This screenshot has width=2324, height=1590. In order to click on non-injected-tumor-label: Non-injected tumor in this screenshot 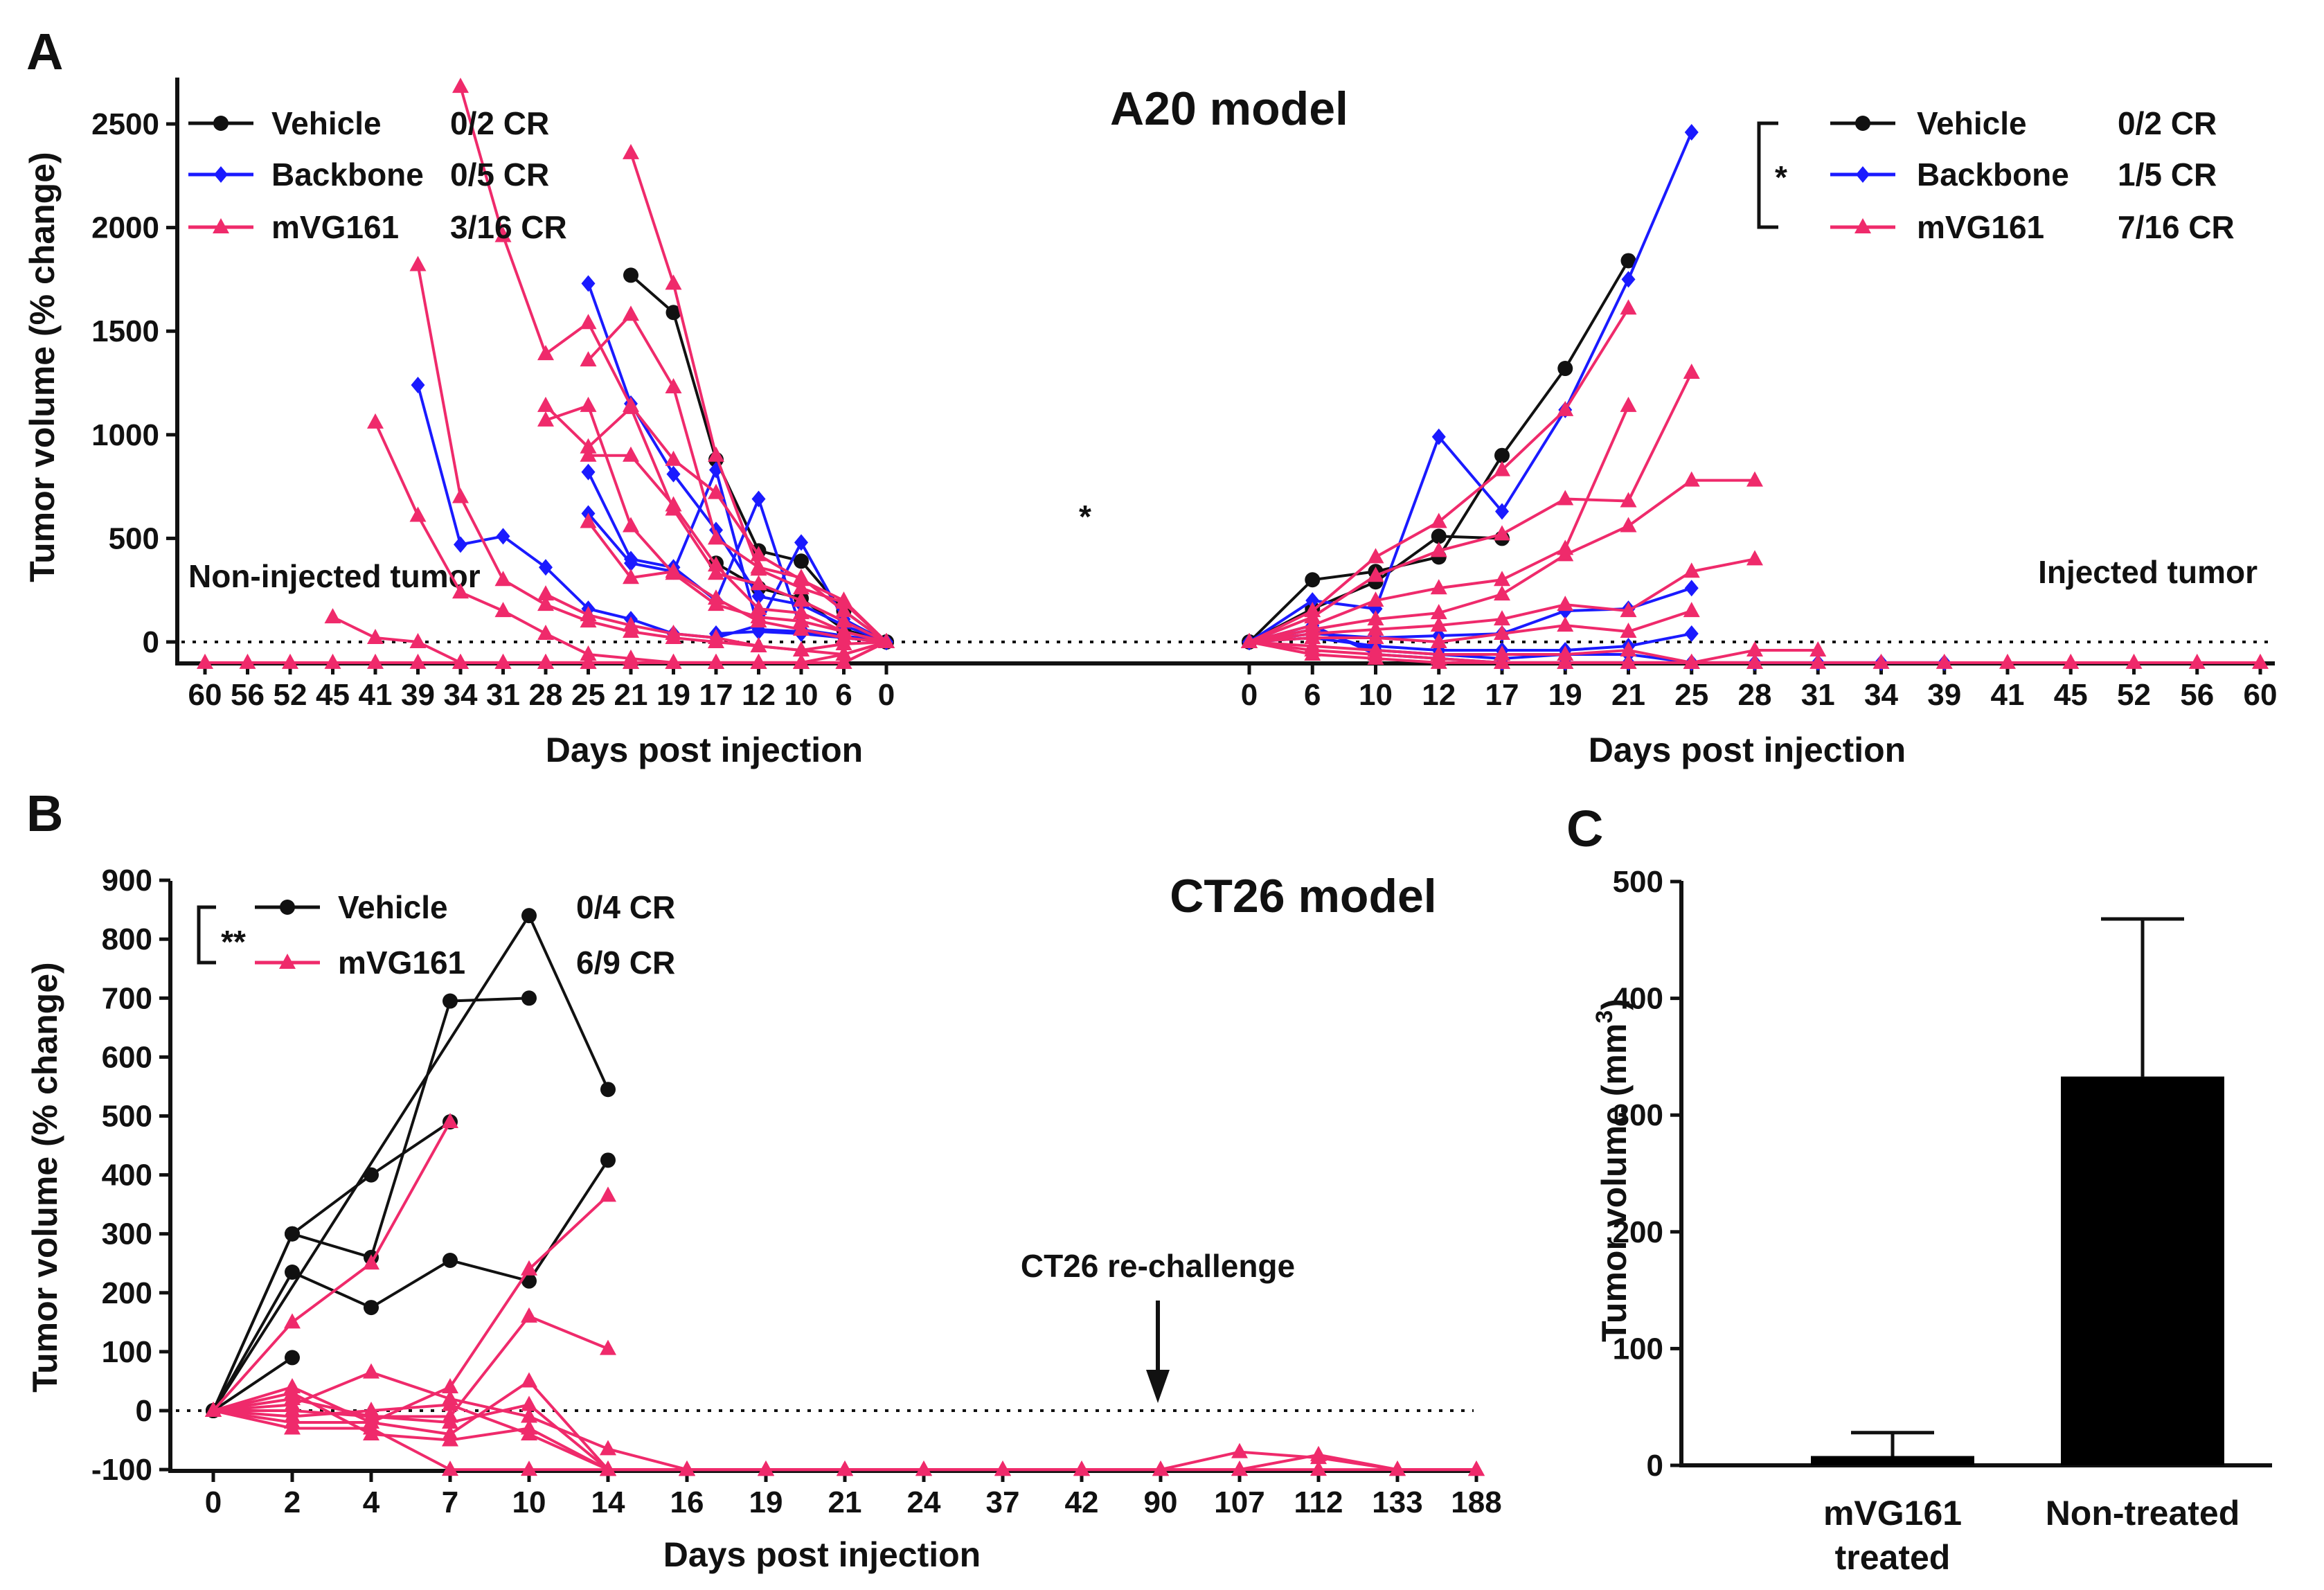, I will do `click(334, 576)`.